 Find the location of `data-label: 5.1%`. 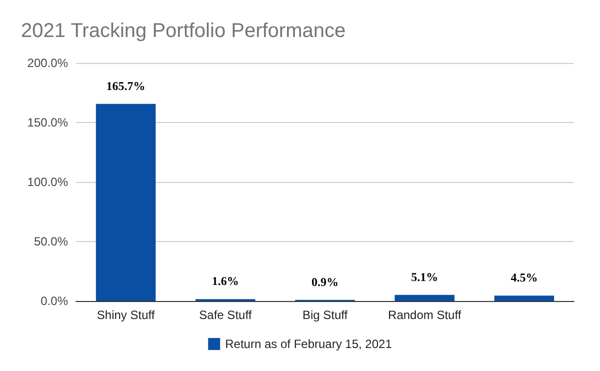

data-label: 5.1% is located at coordinates (424, 277).